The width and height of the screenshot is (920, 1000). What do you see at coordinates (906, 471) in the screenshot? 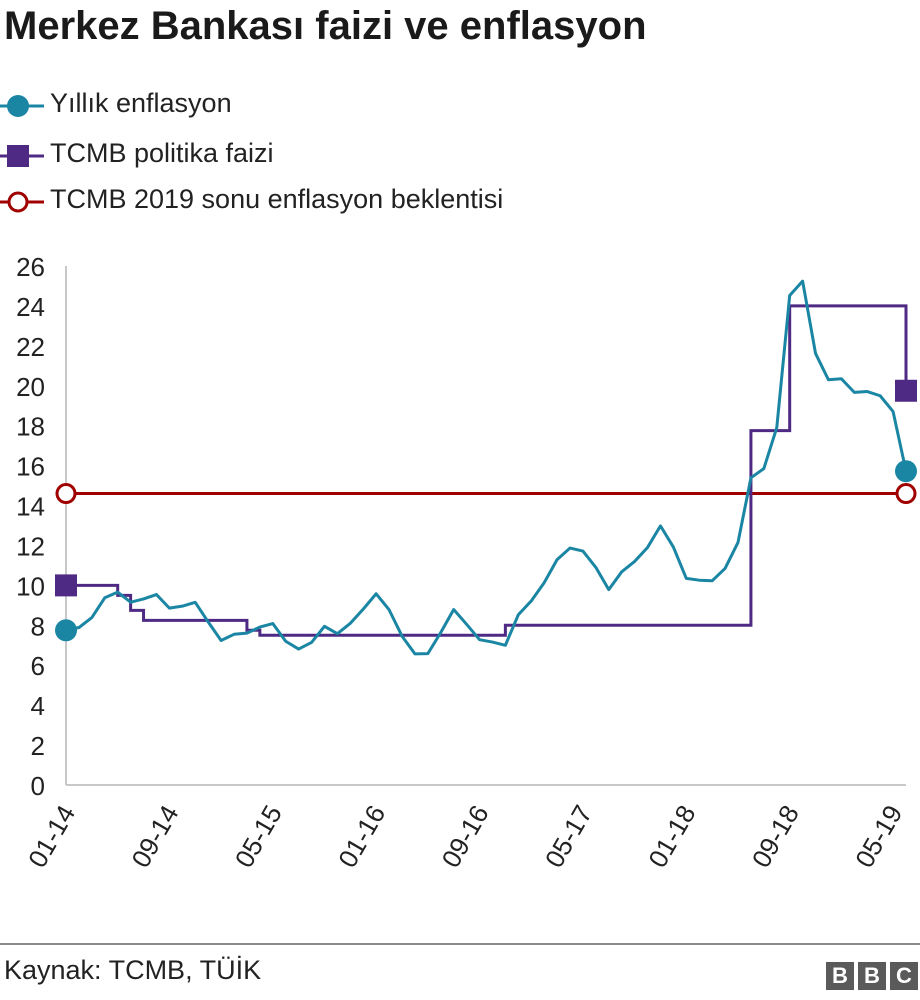
I see `inflation-end-point` at bounding box center [906, 471].